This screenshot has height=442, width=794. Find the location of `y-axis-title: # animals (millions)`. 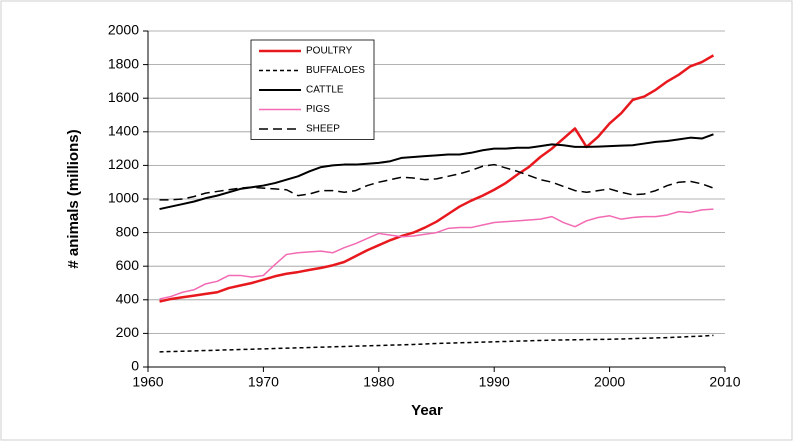

y-axis-title: # animals (millions) is located at coordinates (73, 198).